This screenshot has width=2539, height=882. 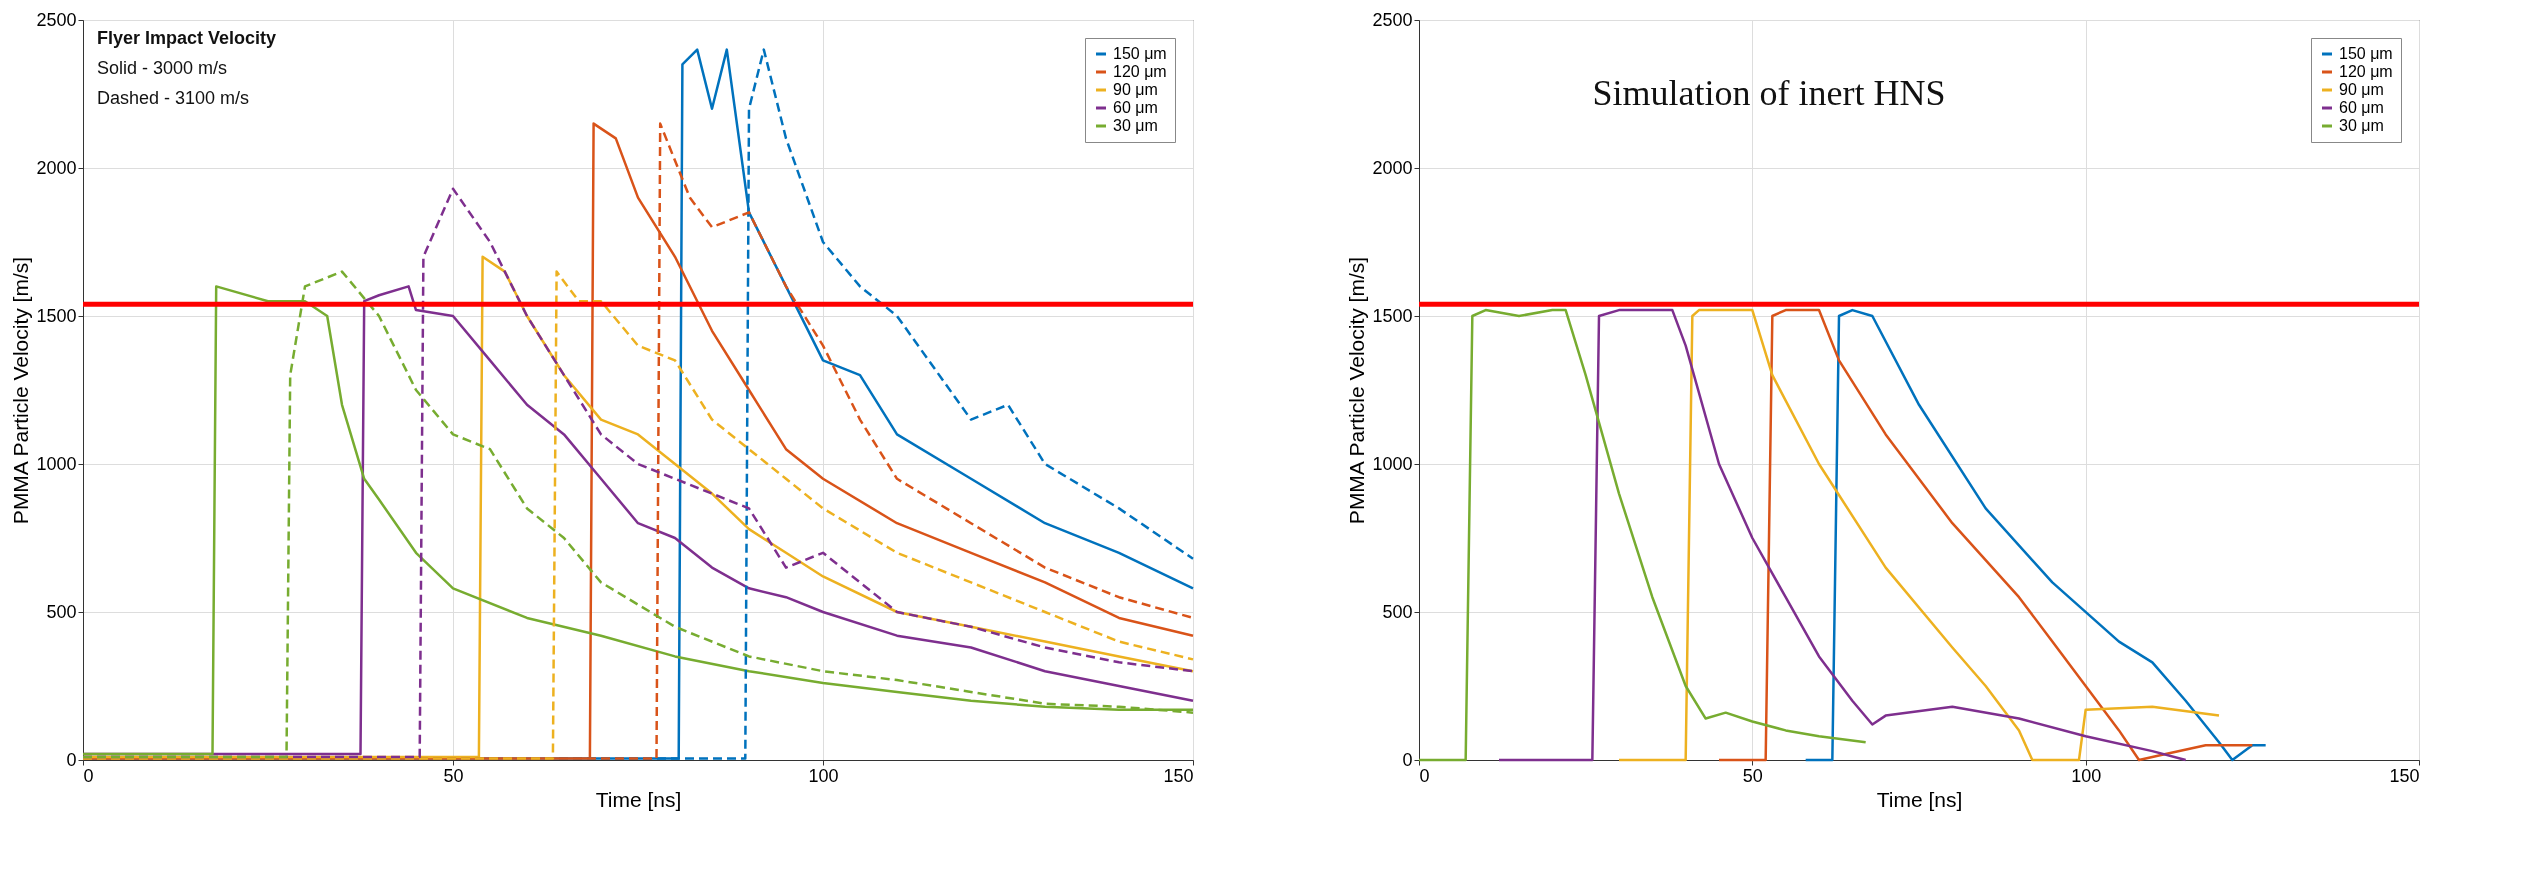 I want to click on annotation: Simulation of inert HNS, so click(x=1769, y=93).